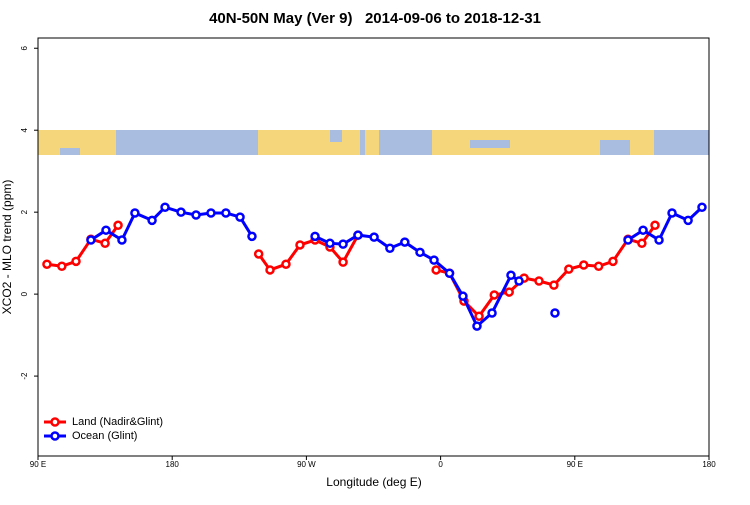 The image size is (750, 505). Describe the element at coordinates (24, 47) in the screenshot. I see `y-tick-label: 6` at that location.